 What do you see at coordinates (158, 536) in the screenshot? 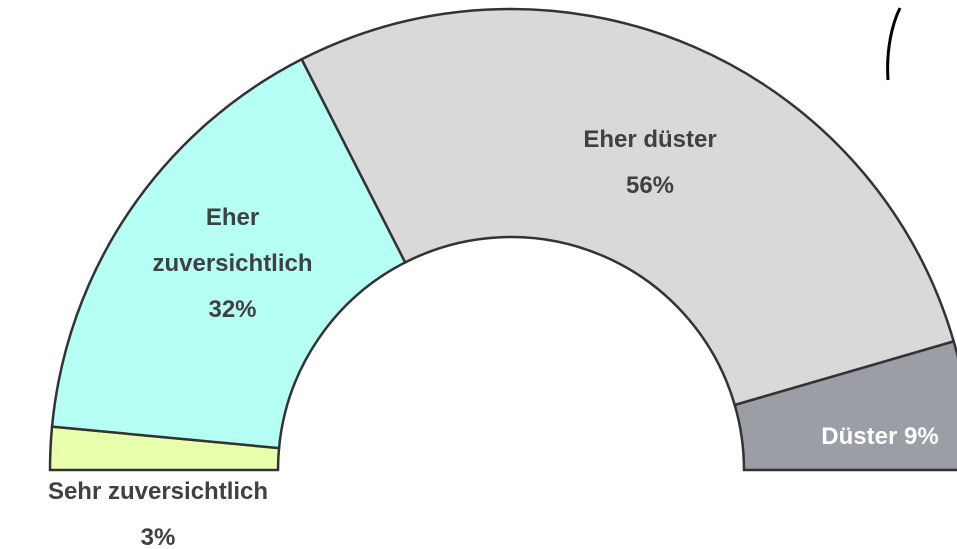
I see `value-label: 3%` at bounding box center [158, 536].